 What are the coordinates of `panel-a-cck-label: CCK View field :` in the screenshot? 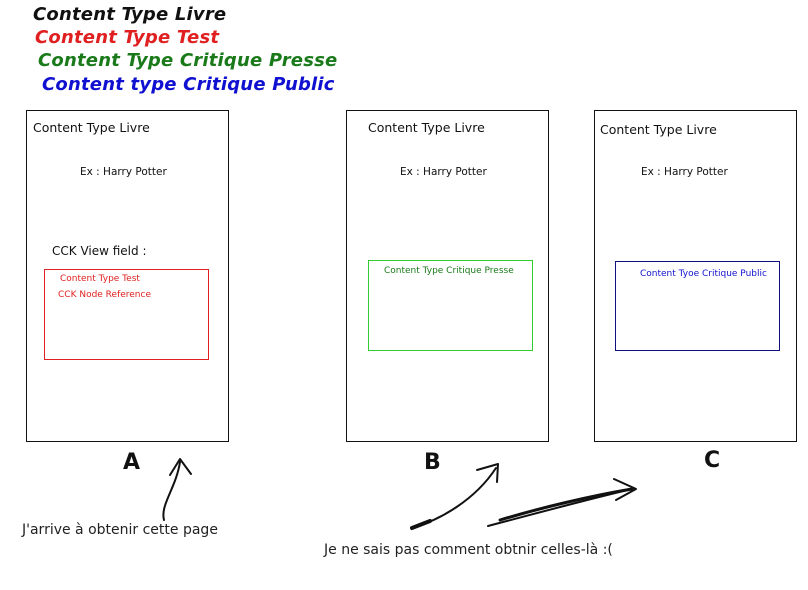 It's located at (99, 251).